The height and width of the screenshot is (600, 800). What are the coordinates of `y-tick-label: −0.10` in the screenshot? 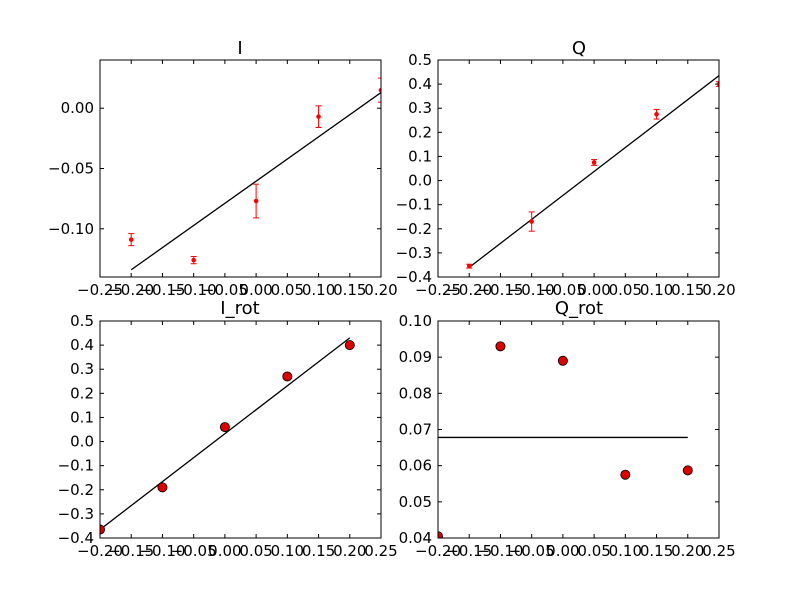 It's located at (71, 229).